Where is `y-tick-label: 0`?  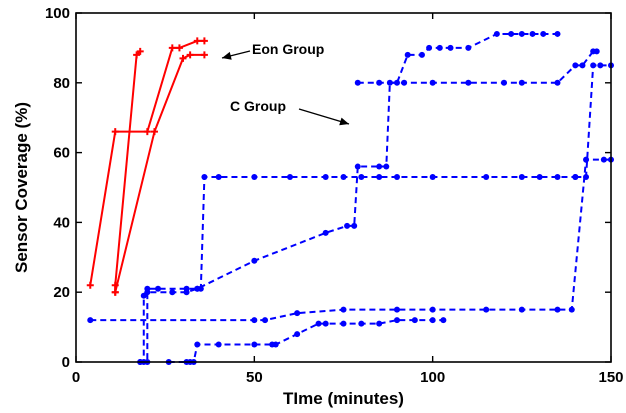 y-tick-label: 0 is located at coordinates (66, 362).